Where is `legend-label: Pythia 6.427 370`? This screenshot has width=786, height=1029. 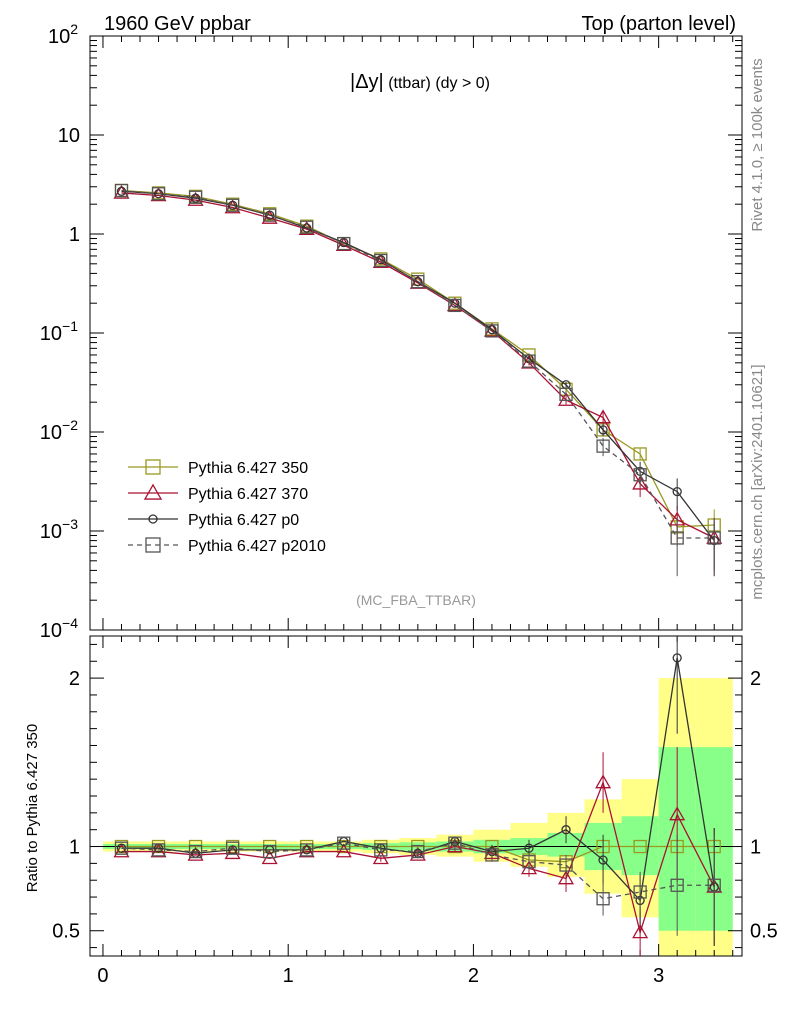 legend-label: Pythia 6.427 370 is located at coordinates (248, 494).